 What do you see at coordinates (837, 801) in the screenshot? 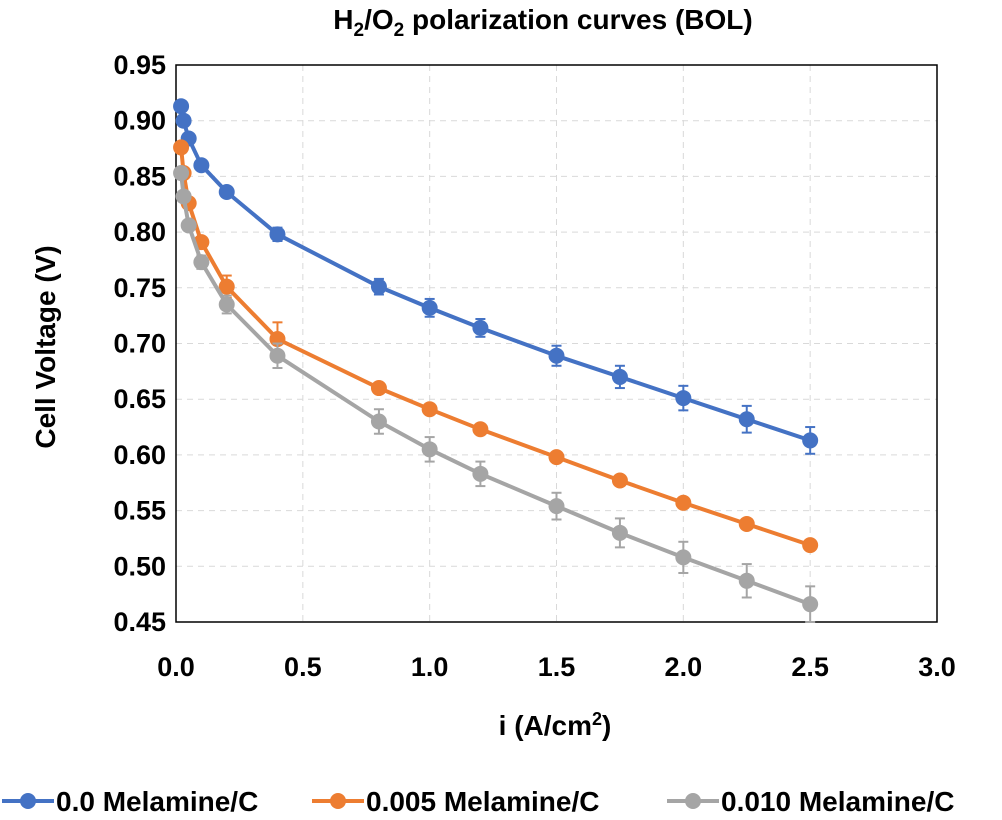
I see `legend-label: 0.010 Melamine/C` at bounding box center [837, 801].